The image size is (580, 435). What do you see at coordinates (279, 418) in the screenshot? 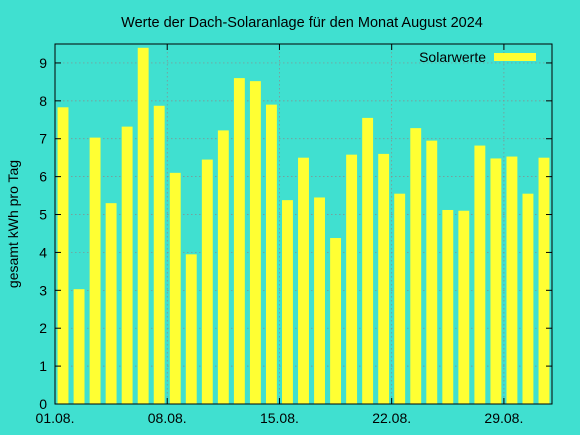
I see `x-tick-label: 15.08.` at bounding box center [279, 418].